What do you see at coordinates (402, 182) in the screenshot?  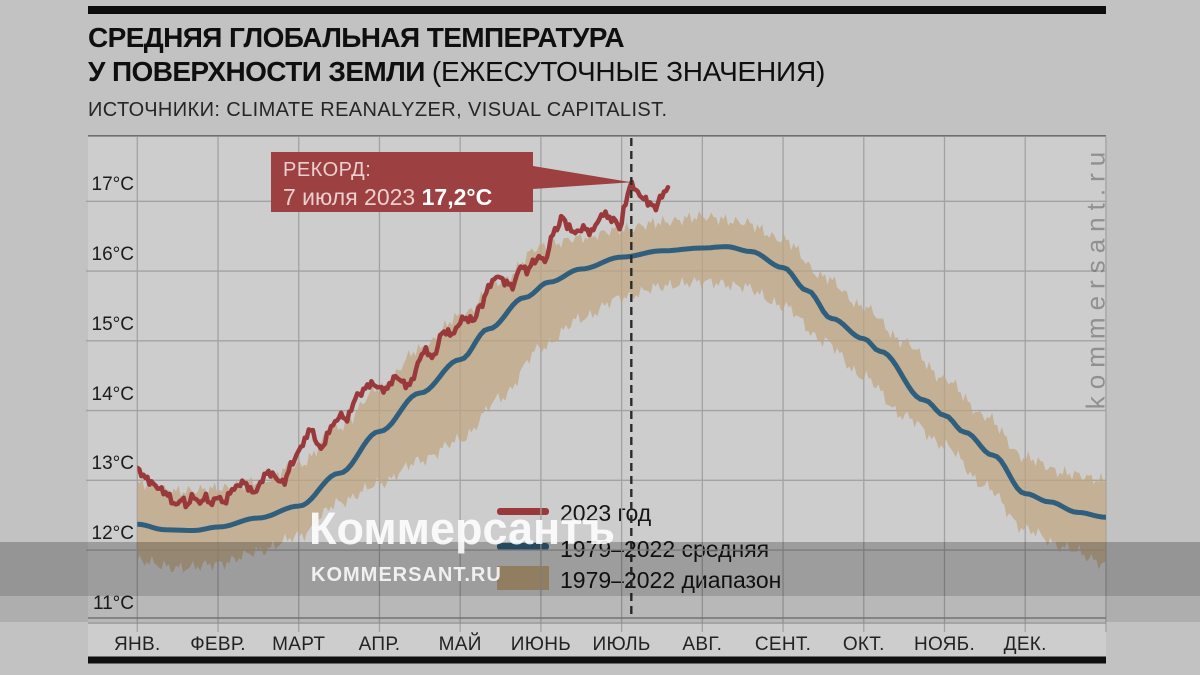 I see `record-callout: РЕКОРД: 7 июля 2023 17,2°C` at bounding box center [402, 182].